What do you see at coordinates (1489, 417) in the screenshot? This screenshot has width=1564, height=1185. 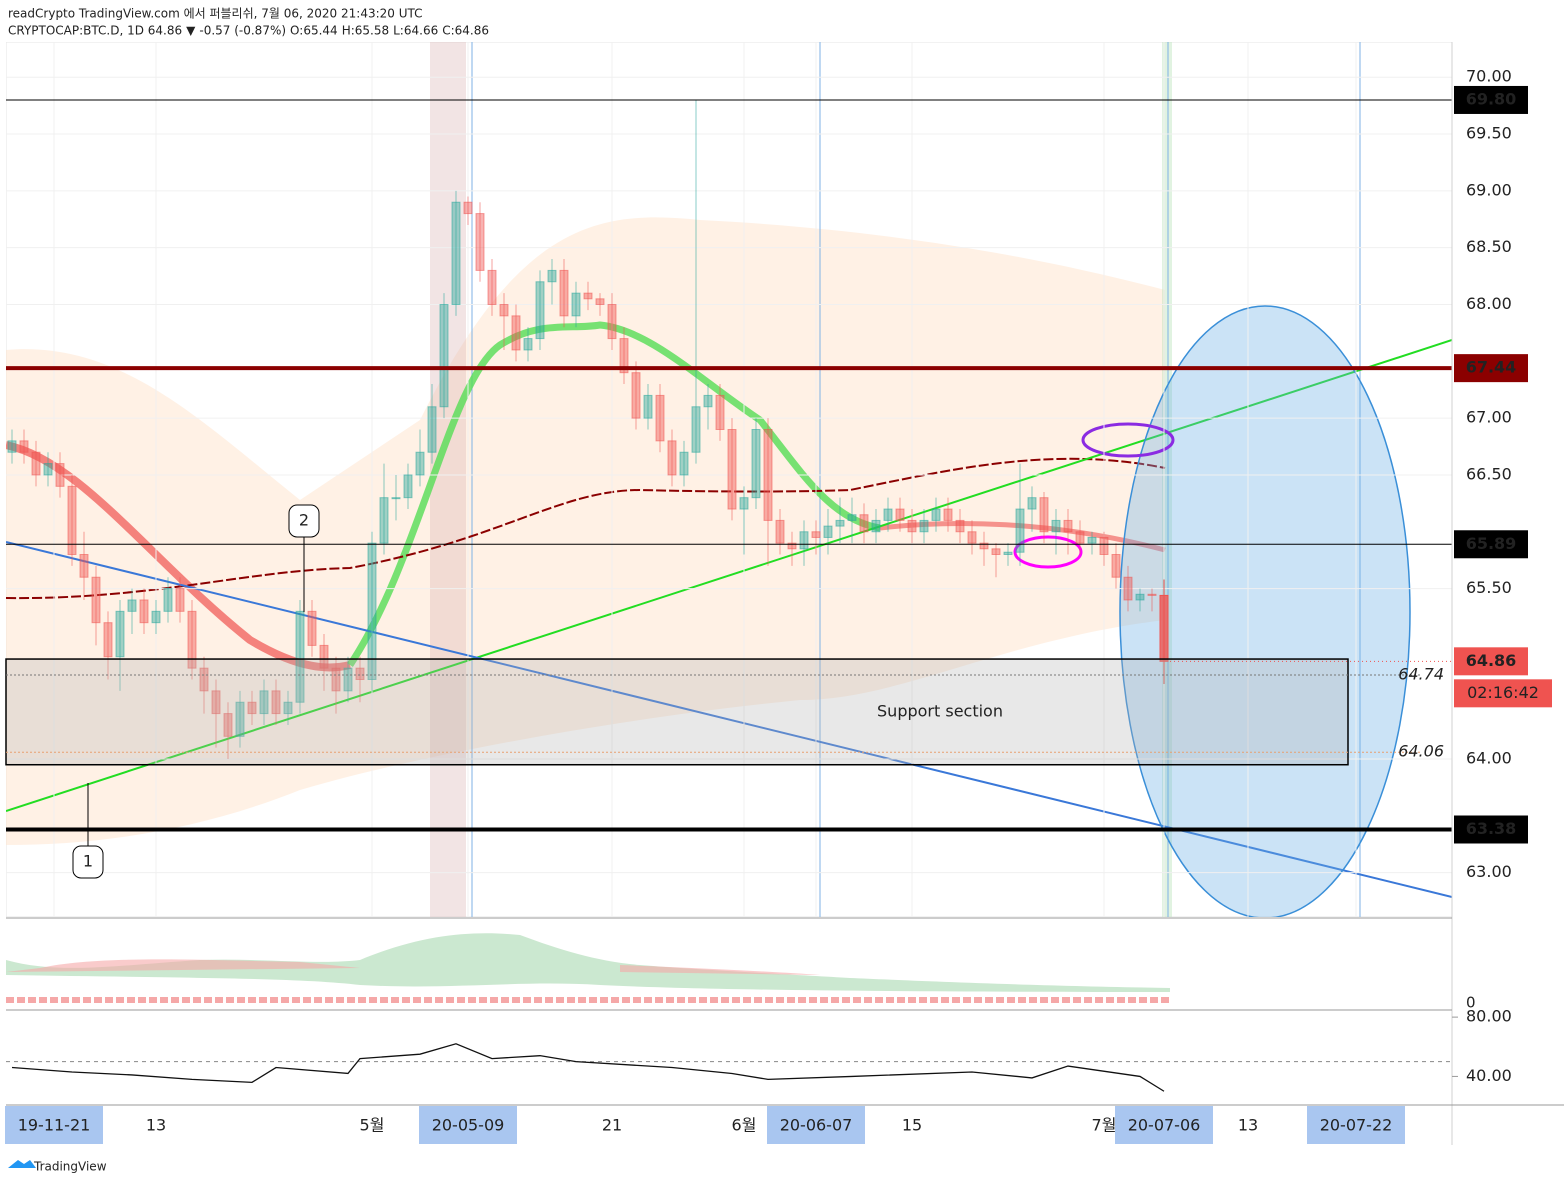 I see `y-tick-label: 67.00` at bounding box center [1489, 417].